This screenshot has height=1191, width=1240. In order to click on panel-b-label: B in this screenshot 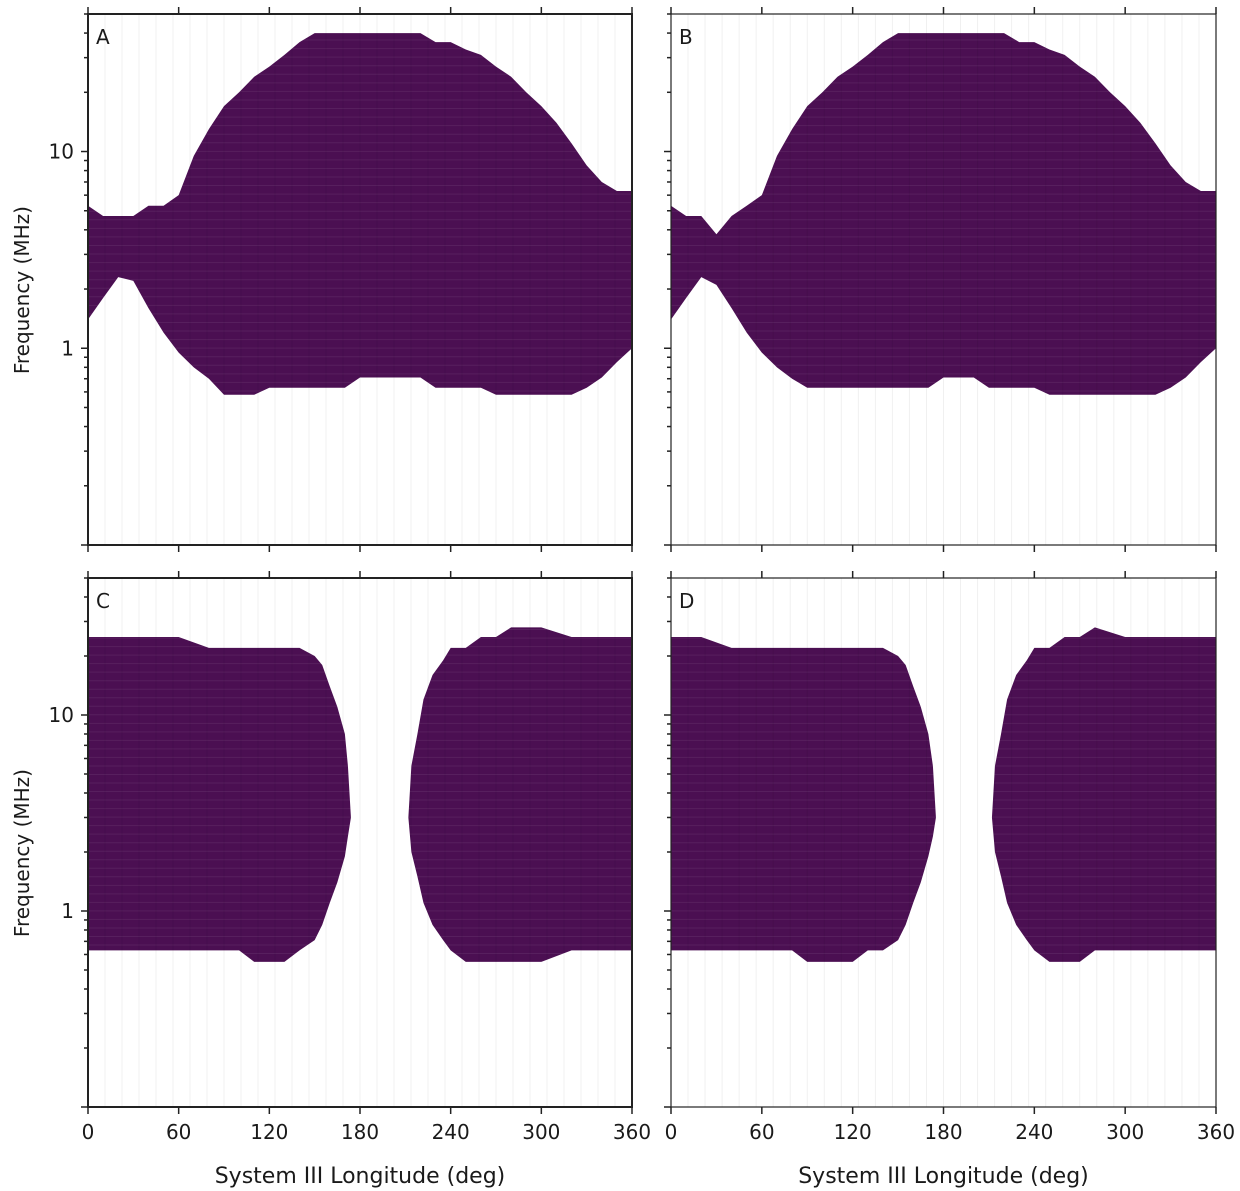, I will do `click(686, 37)`.